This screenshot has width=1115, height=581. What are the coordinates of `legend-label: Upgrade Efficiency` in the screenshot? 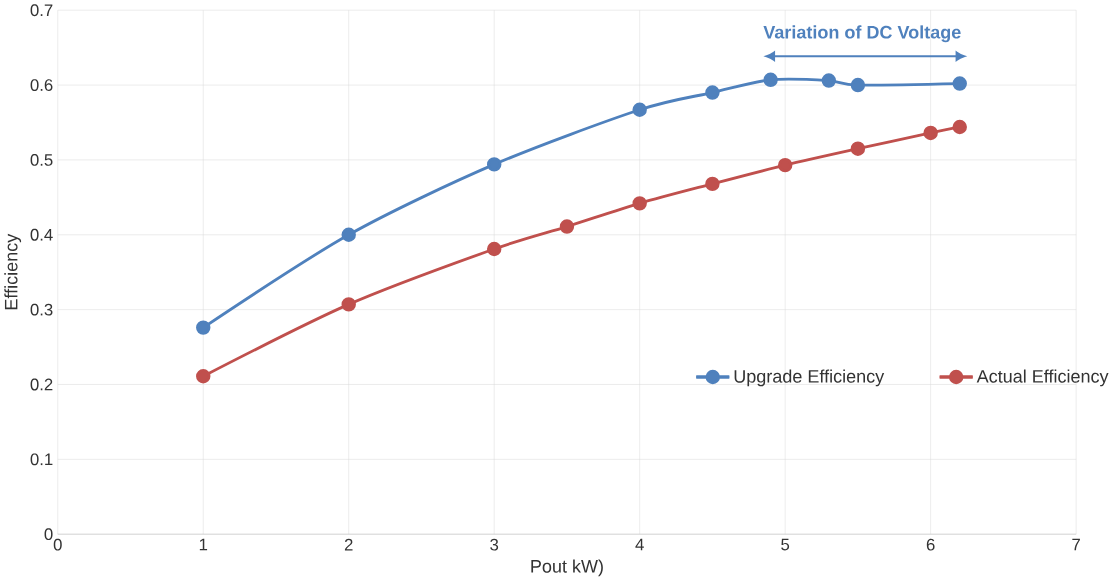 It's located at (809, 378).